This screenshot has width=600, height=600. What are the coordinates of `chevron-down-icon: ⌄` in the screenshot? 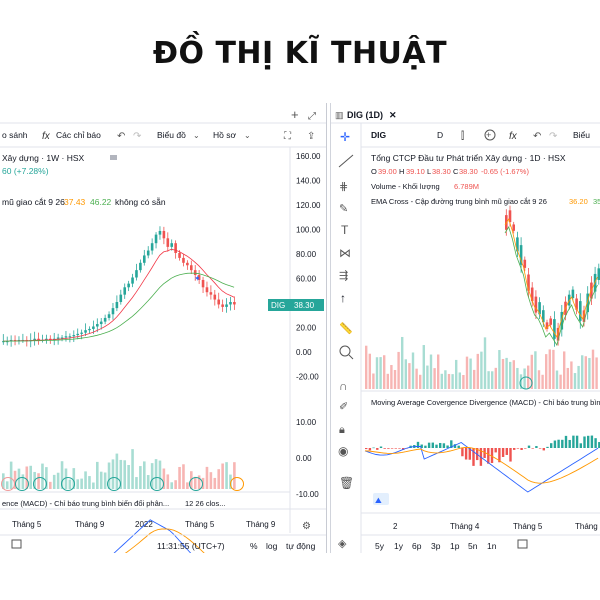 It's located at (196, 135).